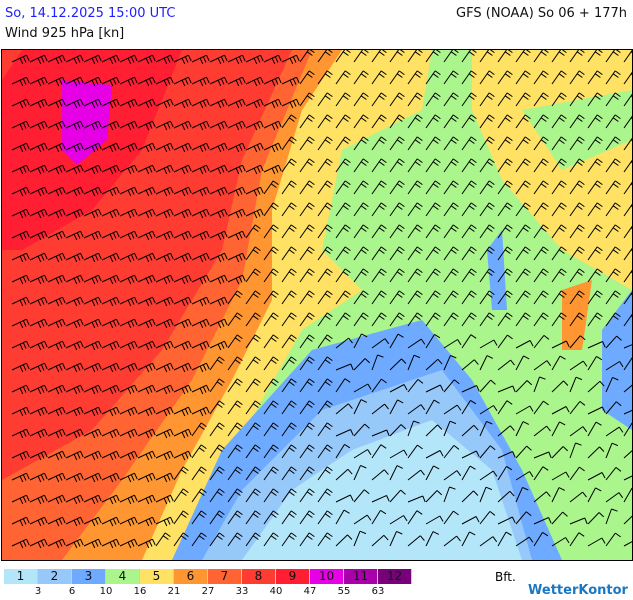 This screenshot has width=633, height=600. I want to click on legend-class-8: 8, so click(259, 576).